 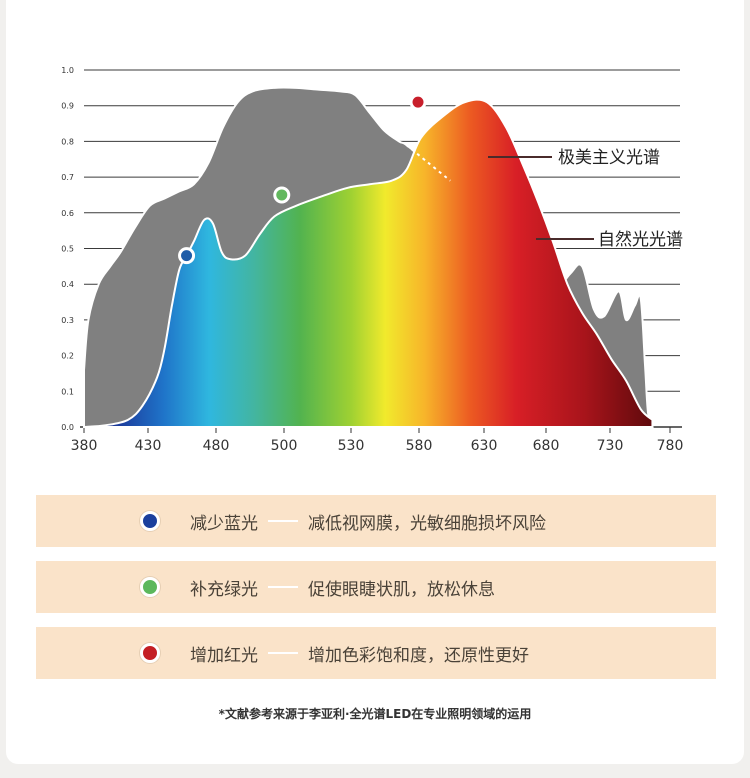 I want to click on x-tick-label: 580, so click(x=419, y=446).